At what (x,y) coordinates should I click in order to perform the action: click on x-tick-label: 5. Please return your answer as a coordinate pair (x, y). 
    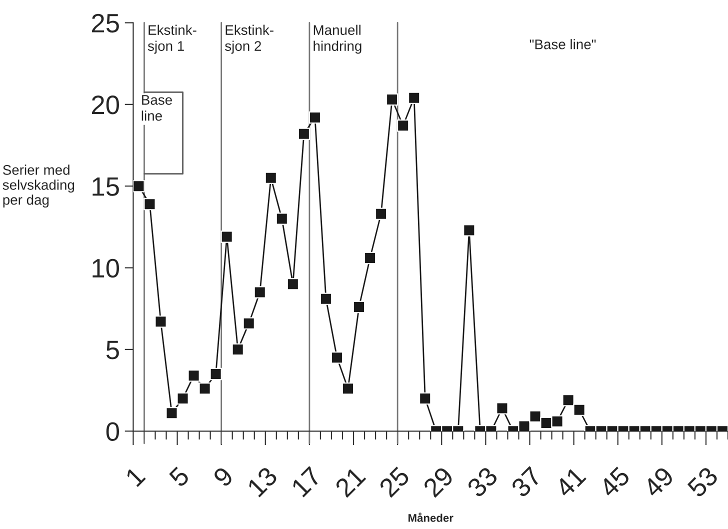
    Looking at the image, I should click on (179, 477).